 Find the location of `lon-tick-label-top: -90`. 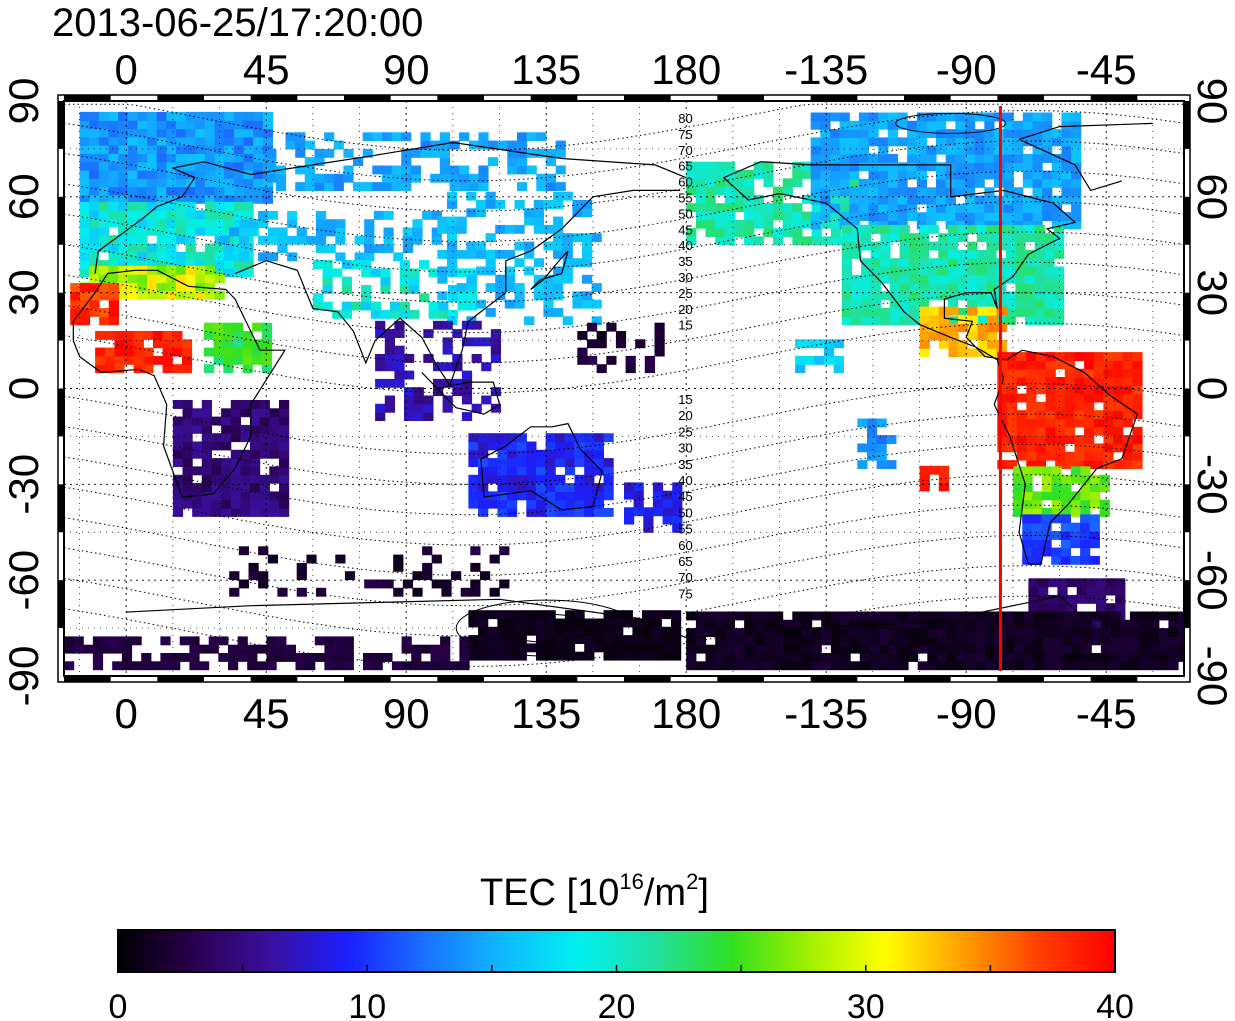

lon-tick-label-top: -90 is located at coordinates (966, 69).